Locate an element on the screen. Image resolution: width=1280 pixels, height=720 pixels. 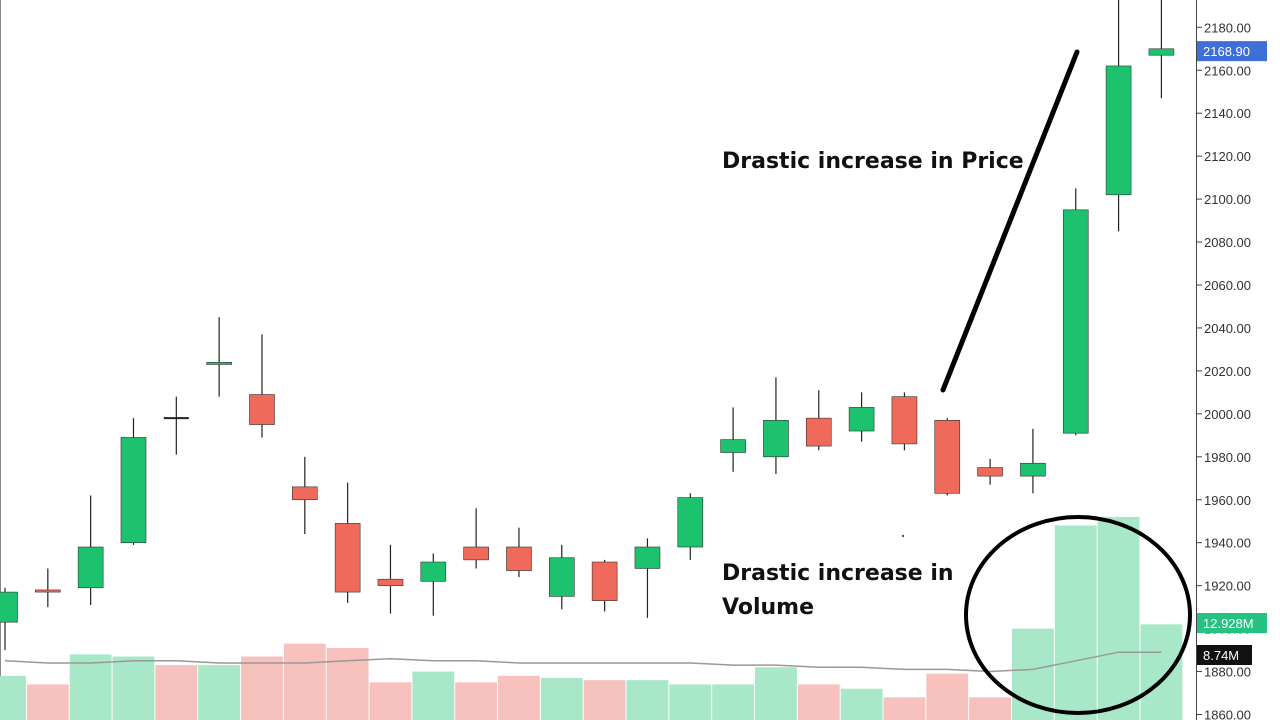
price-axis-tick-label: 1880.00 is located at coordinates (1227, 672).